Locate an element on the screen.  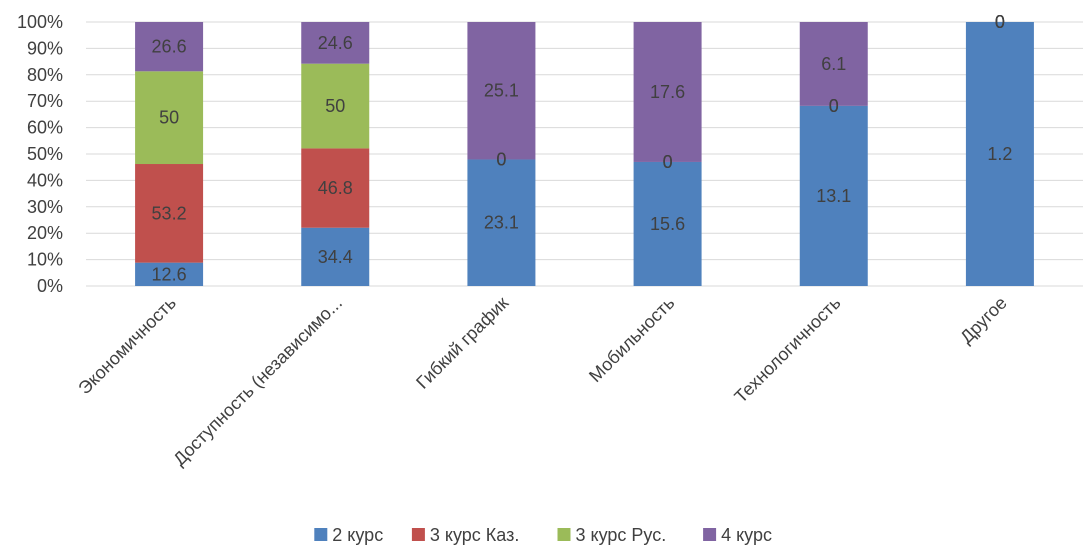
data-label: 53.2 is located at coordinates (169, 213).